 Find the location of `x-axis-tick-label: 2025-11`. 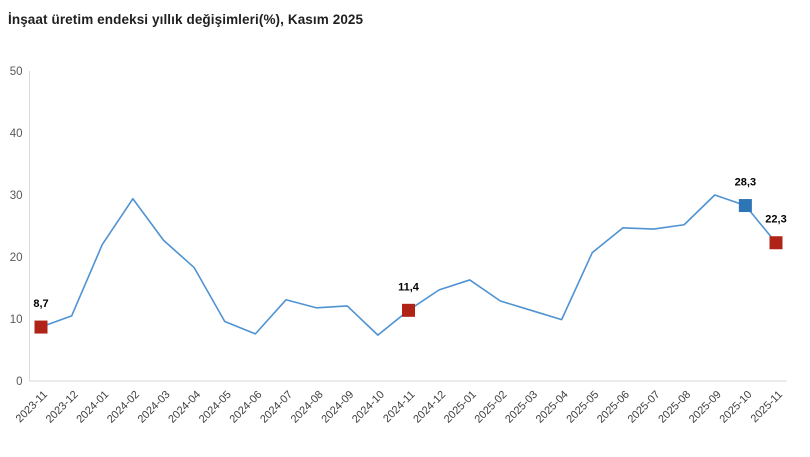

x-axis-tick-label: 2025-11 is located at coordinates (767, 407).